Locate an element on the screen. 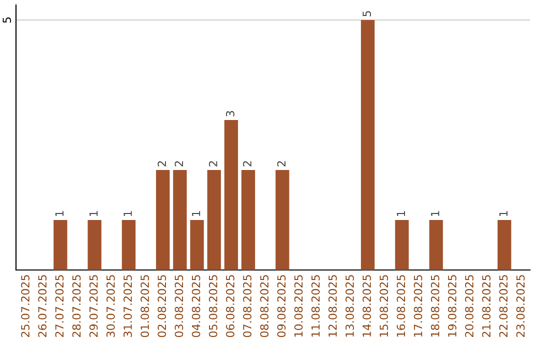 This screenshot has width=540, height=340. x-tick-label: 31.07.2025 is located at coordinates (128, 306).